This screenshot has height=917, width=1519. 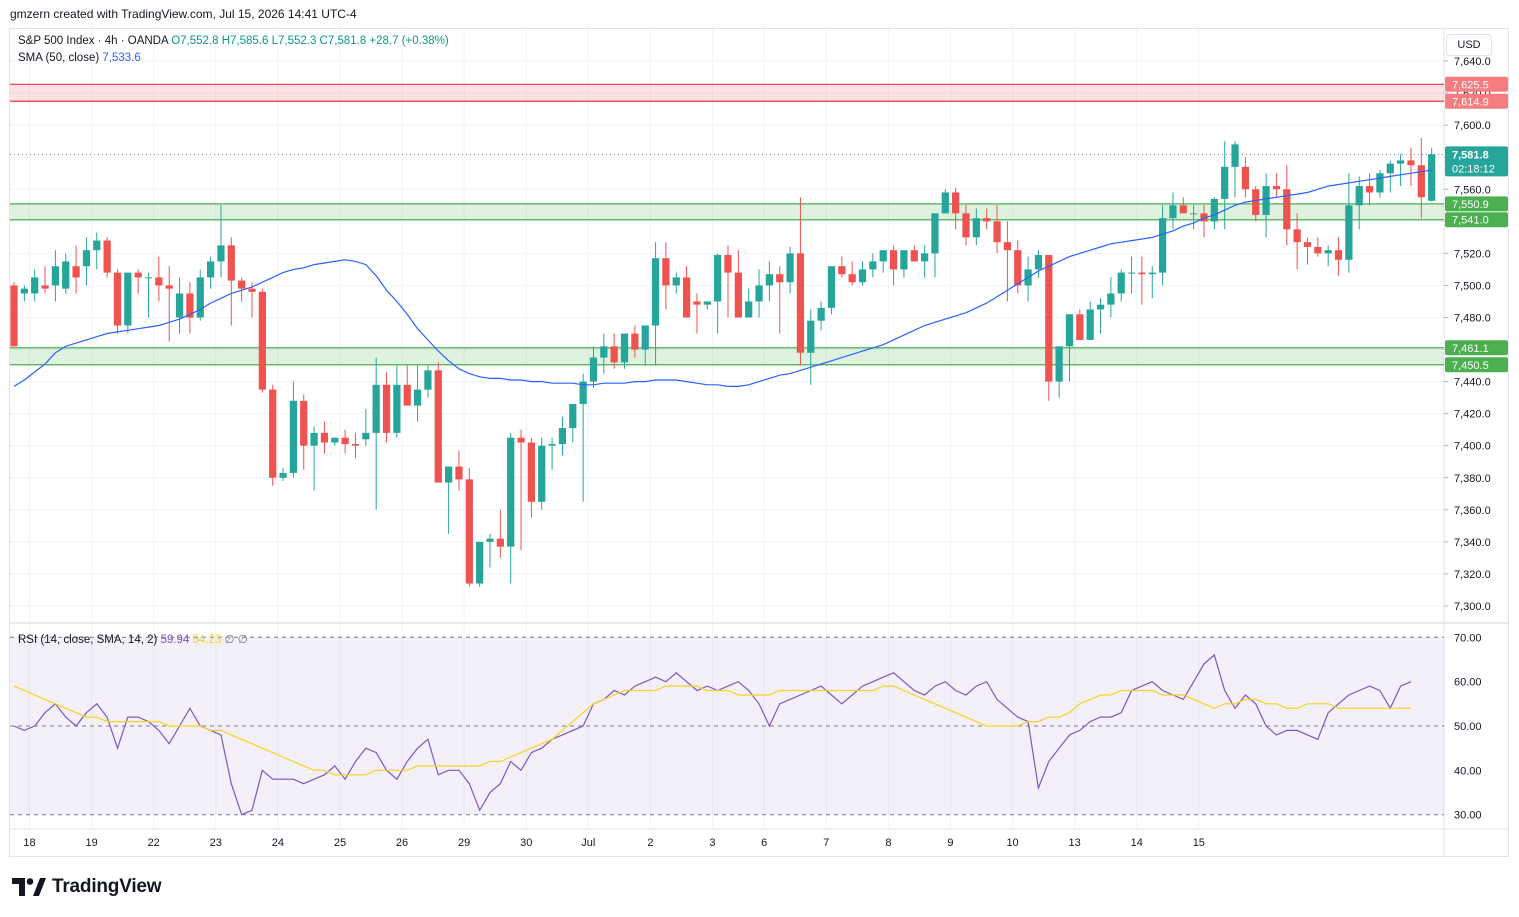 I want to click on price-axis-label: 7,440.0, so click(x=1472, y=383).